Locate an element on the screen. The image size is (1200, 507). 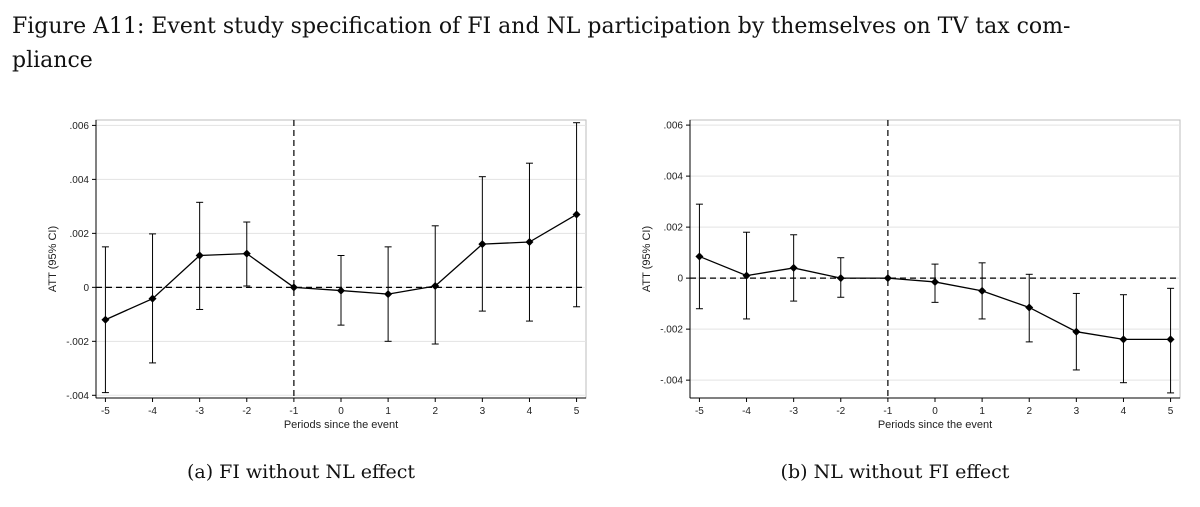
caption-a-text: FI without NL effect is located at coordinates (317, 472).